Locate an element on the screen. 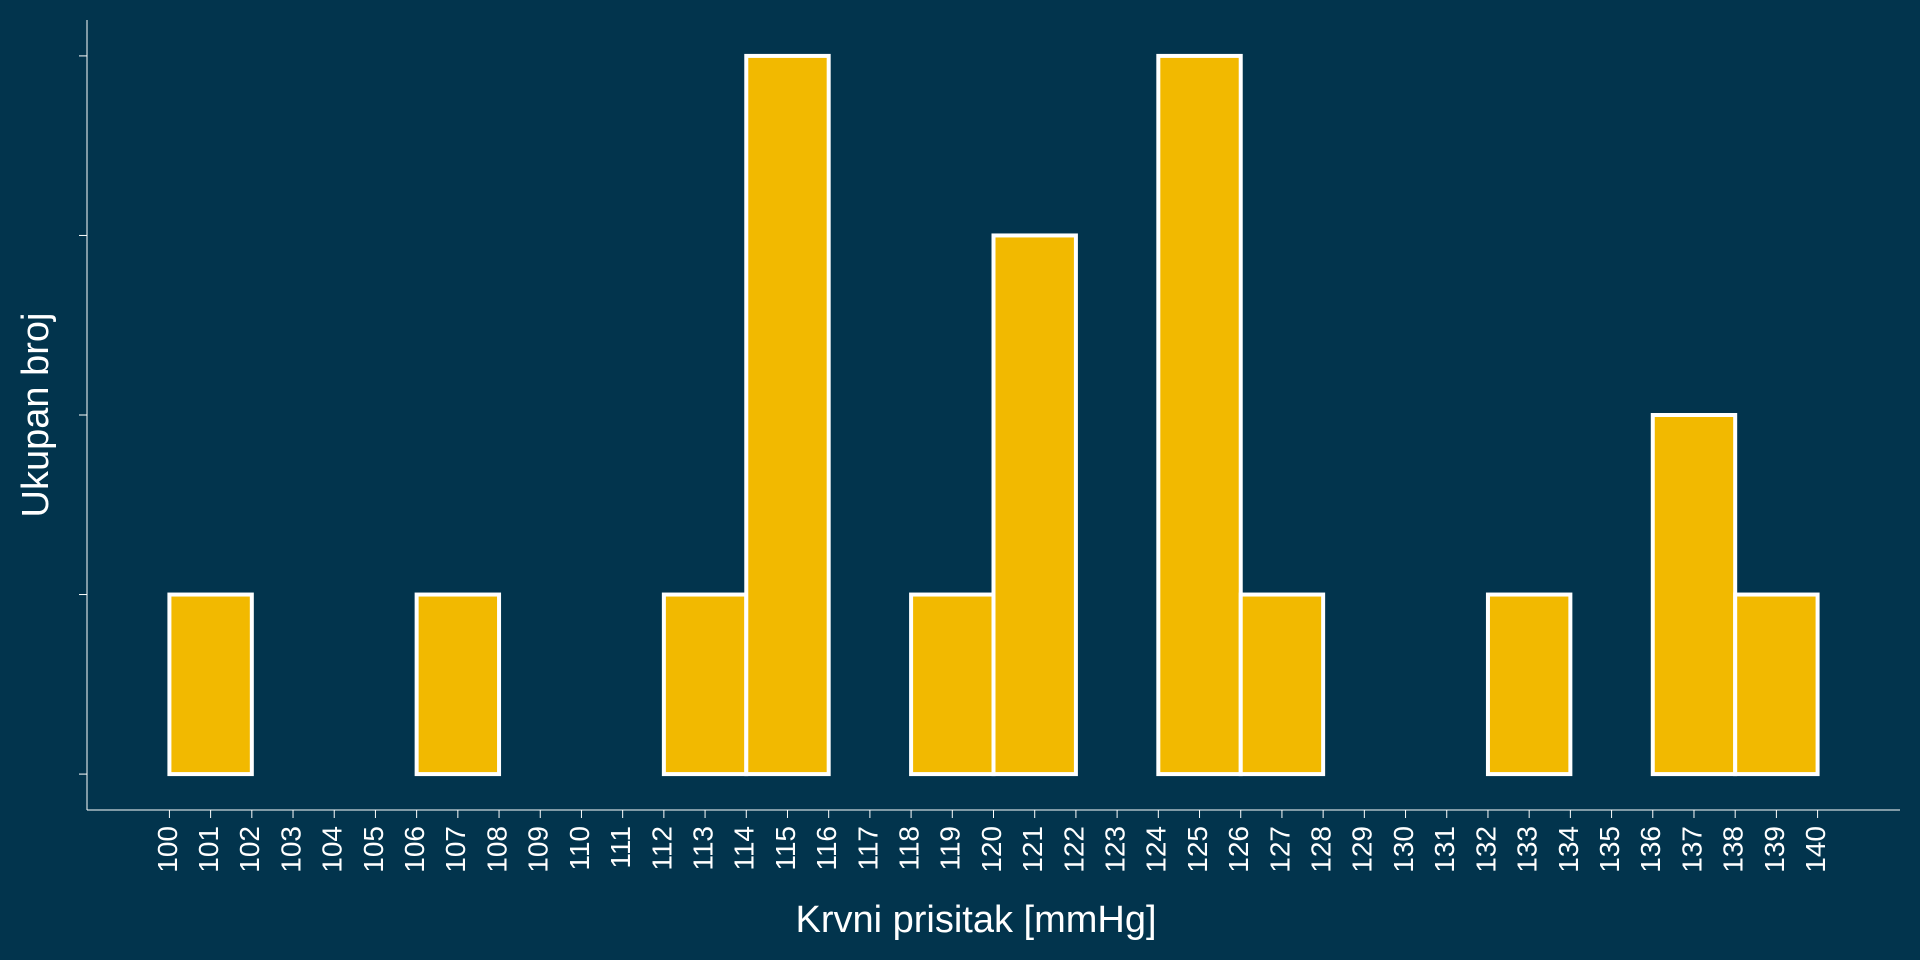 This screenshot has height=960, width=1920. x-tick-label-103: 103 is located at coordinates (290, 849).